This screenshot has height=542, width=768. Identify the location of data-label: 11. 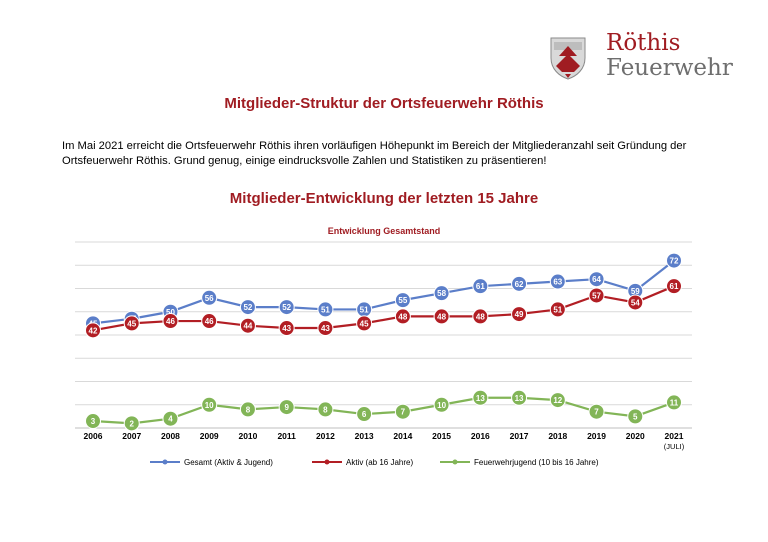
(674, 402).